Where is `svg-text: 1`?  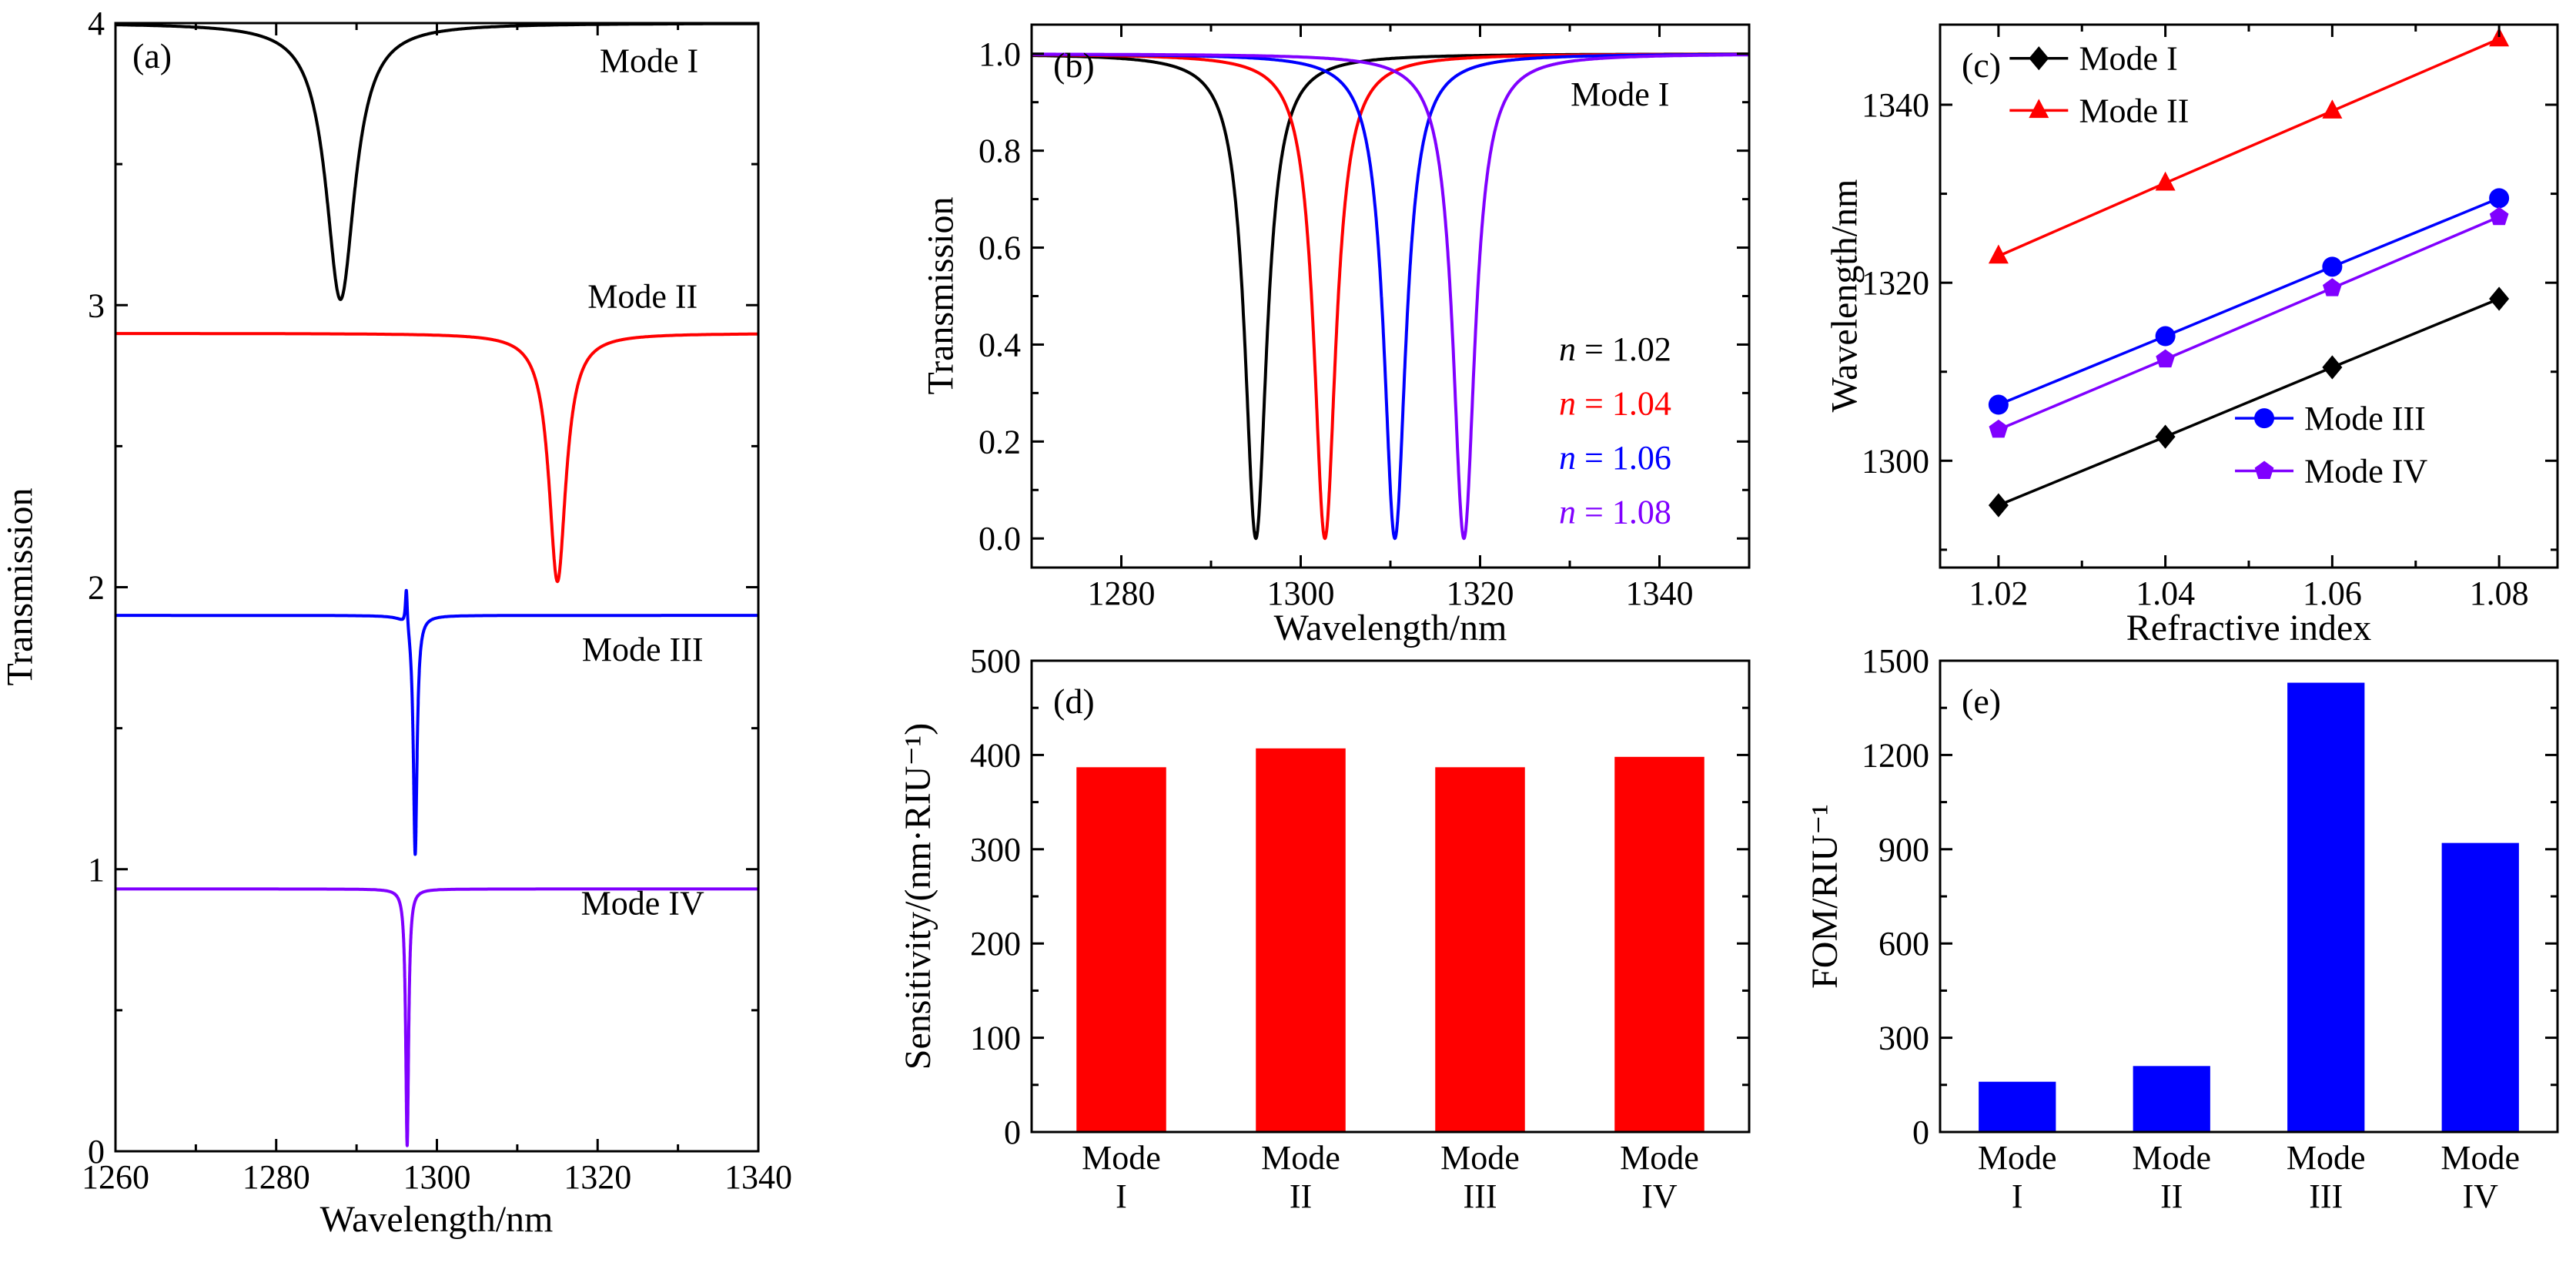 svg-text: 1 is located at coordinates (97, 870).